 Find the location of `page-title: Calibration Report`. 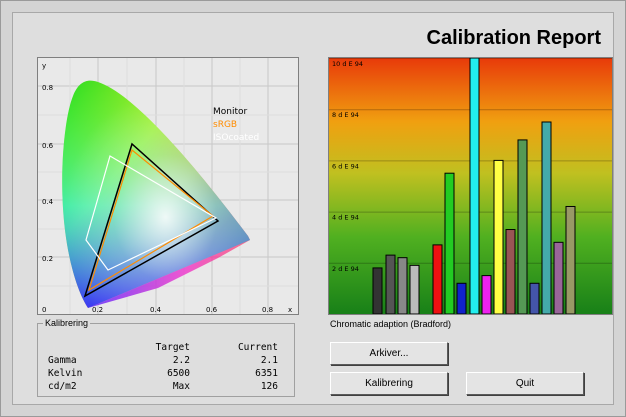

page-title: Calibration Report is located at coordinates (513, 38).